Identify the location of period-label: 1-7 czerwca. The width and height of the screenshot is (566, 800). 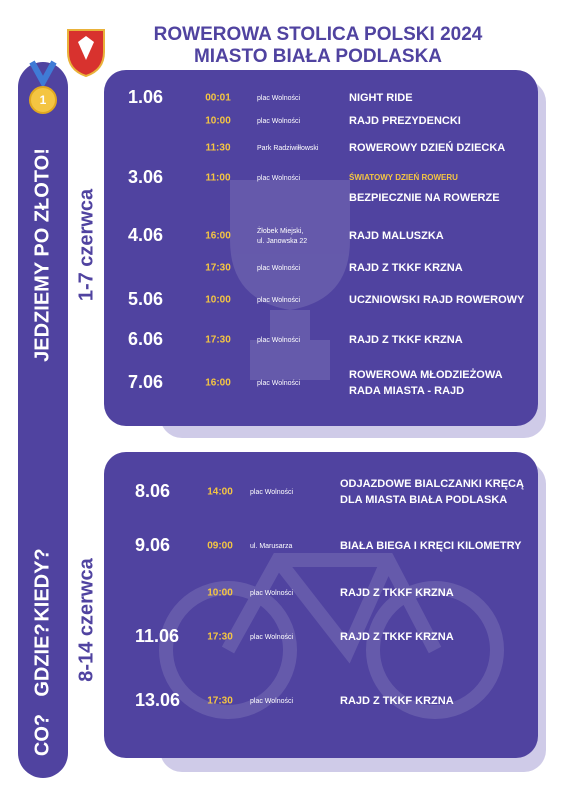
(86, 244).